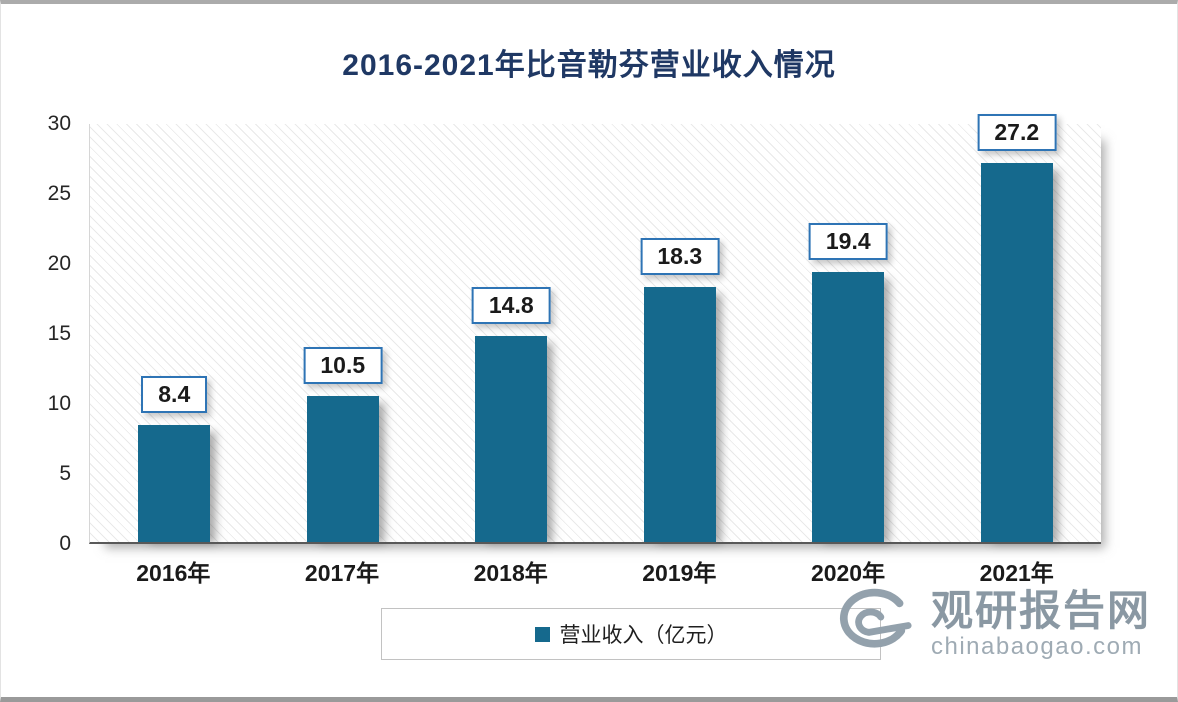 The height and width of the screenshot is (702, 1178). I want to click on x-tick-label: 2018年, so click(510, 573).